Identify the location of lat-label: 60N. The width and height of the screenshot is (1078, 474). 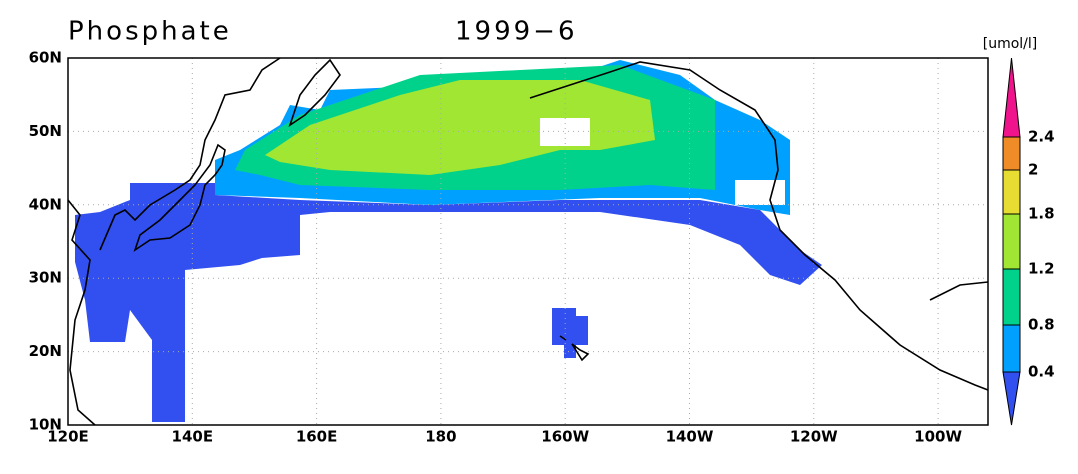
(45, 58).